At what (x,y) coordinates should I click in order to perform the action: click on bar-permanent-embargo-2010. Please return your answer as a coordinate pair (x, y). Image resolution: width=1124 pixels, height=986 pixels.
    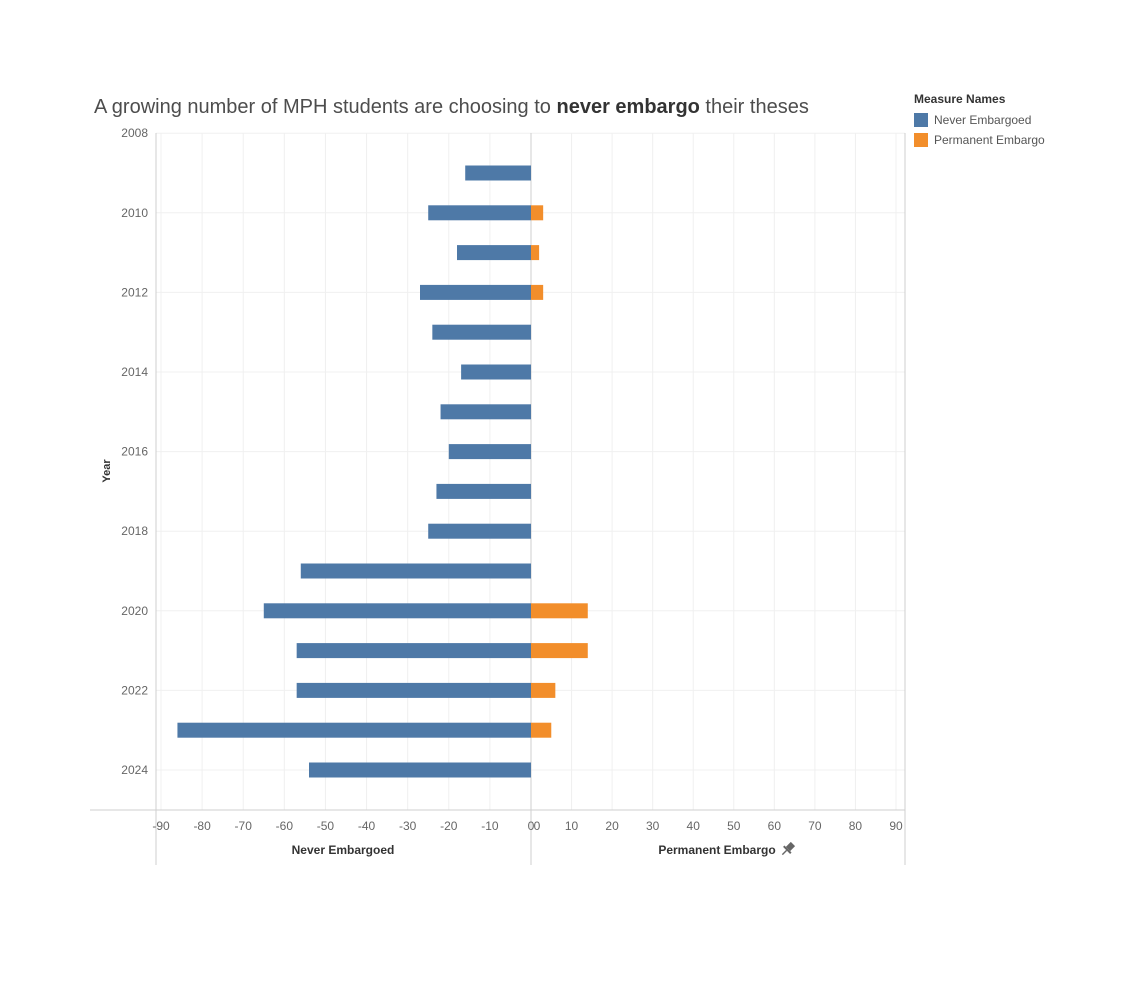
    Looking at the image, I should click on (537, 213).